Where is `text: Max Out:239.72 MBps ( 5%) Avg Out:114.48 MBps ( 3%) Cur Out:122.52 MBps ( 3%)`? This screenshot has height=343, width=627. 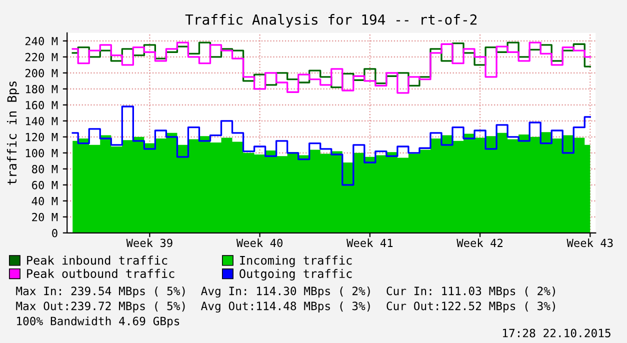
text: Max Out:239.72 MBps ( 5%) Avg Out:114.48 MBps ( 3%) Cur Out:122.52 MBps ( 3%) is located at coordinates (285, 307).